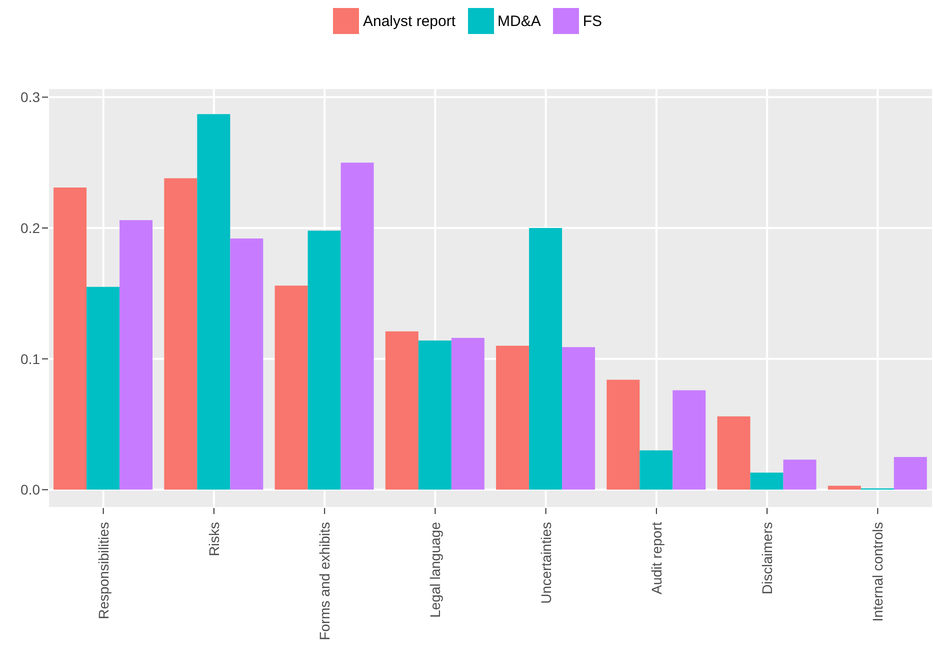  I want to click on y-tick-label: 0.1, so click(30, 358).